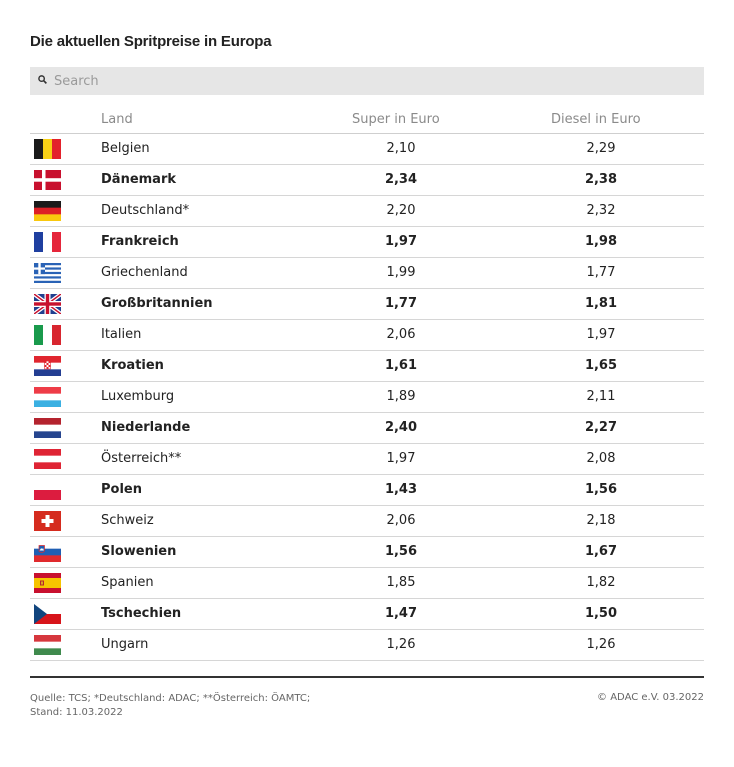 This screenshot has height=767, width=734. Describe the element at coordinates (596, 119) in the screenshot. I see `column-header-diesel: Diesel in Euro` at that location.